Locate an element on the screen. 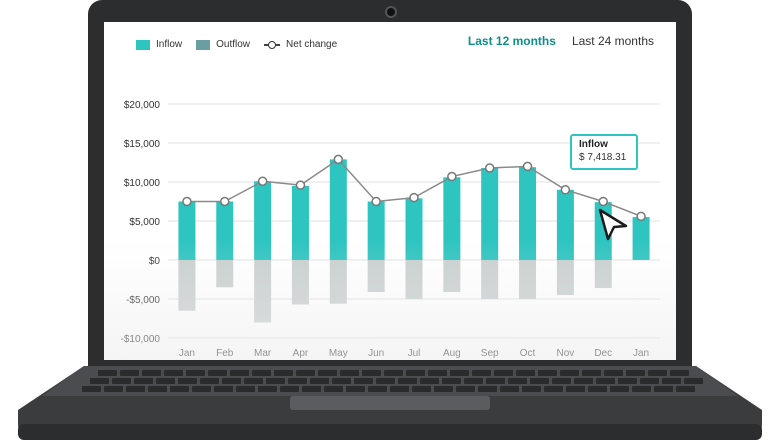 This screenshot has width=780, height=445. range-tabs: Last 12 months Last 24 months is located at coordinates (561, 41).